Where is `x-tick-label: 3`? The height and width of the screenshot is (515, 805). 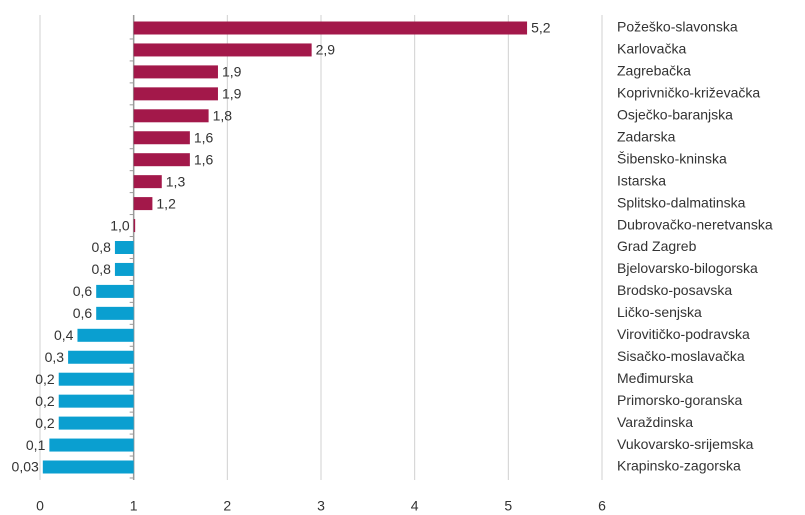 x-tick-label: 3 is located at coordinates (321, 506).